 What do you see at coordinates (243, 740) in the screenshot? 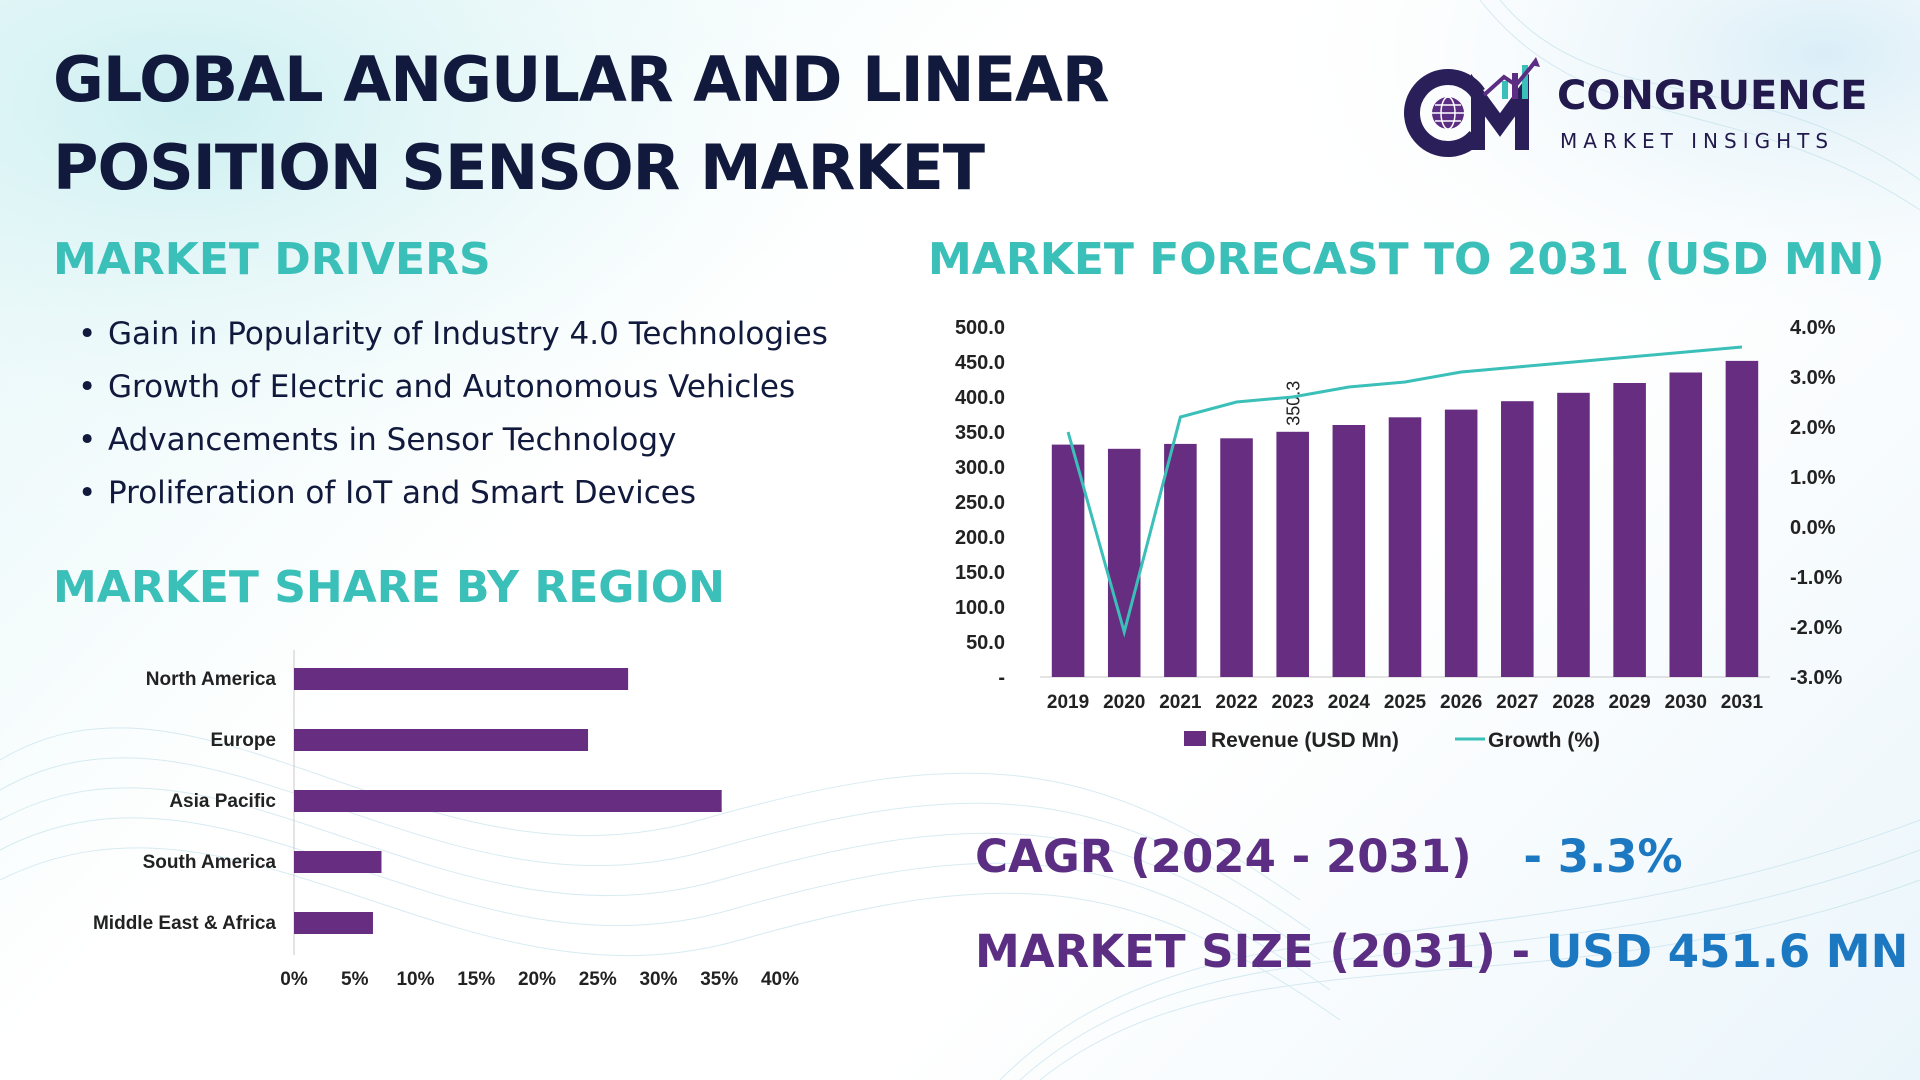
I see `region-label: Europe` at bounding box center [243, 740].